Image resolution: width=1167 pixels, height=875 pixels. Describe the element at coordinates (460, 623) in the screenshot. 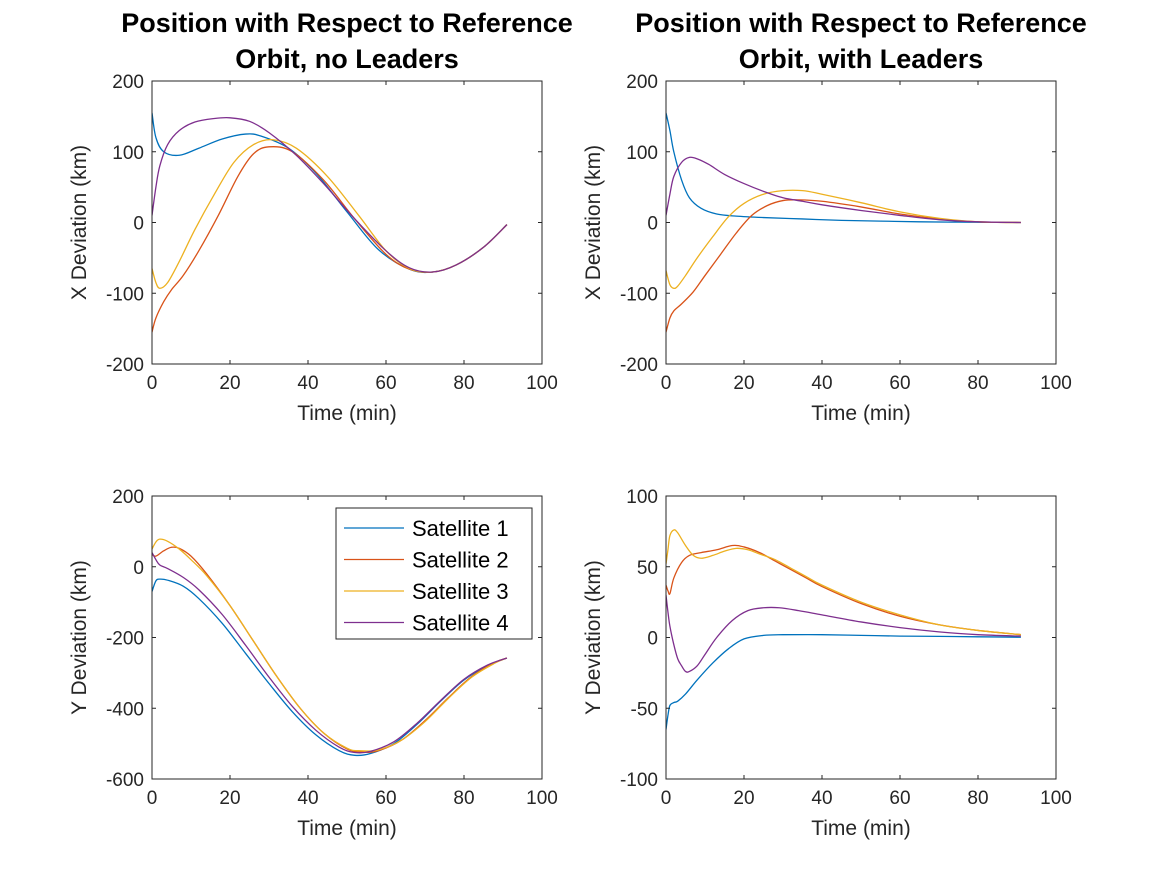

I see `legend-entry-4: Satellite 4` at that location.